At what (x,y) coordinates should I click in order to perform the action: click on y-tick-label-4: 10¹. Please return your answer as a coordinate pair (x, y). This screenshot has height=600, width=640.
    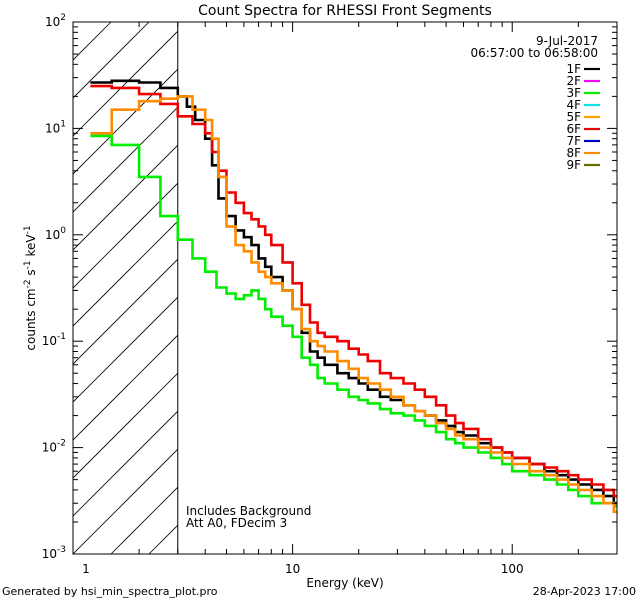
    Looking at the image, I should click on (55, 127).